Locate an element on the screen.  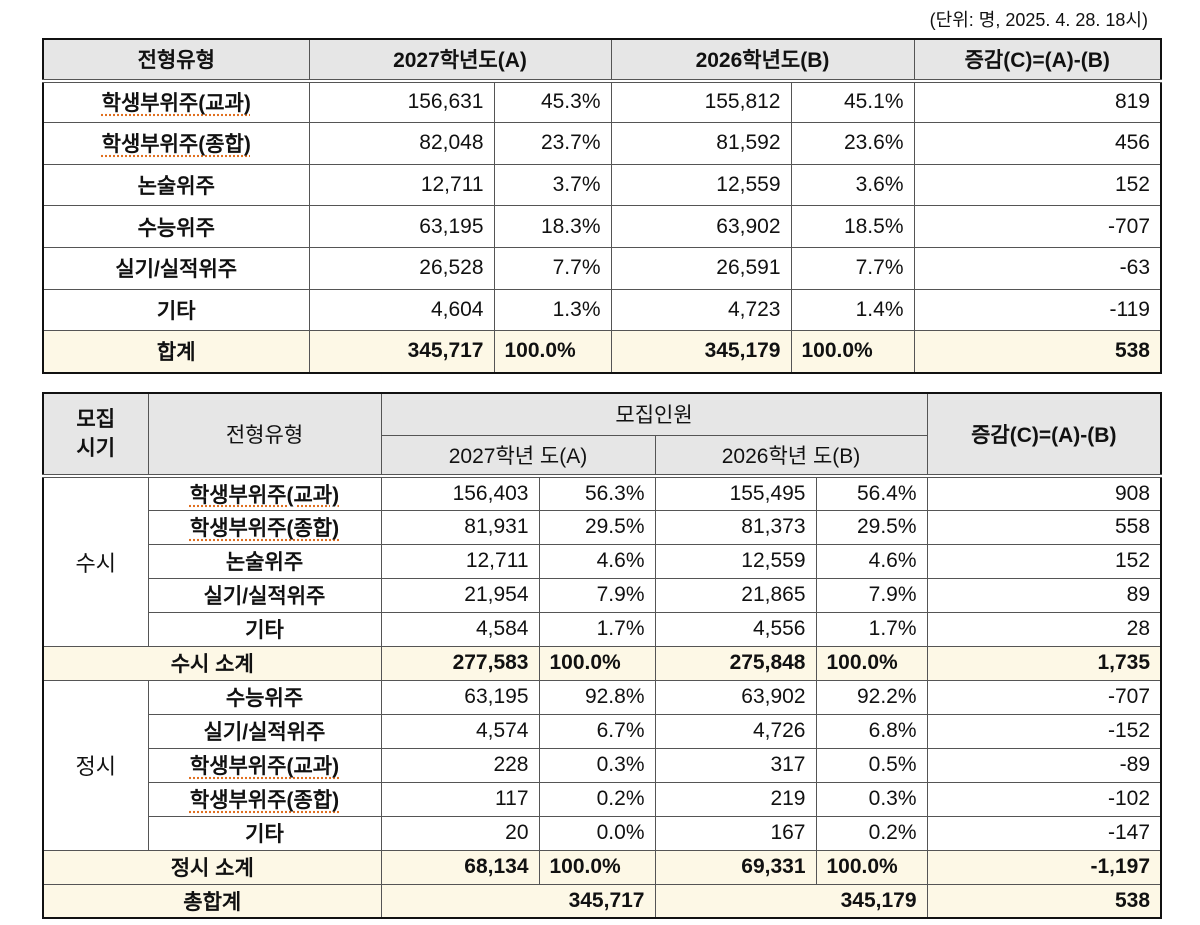
pct-2026: 45.1% is located at coordinates (852, 101).